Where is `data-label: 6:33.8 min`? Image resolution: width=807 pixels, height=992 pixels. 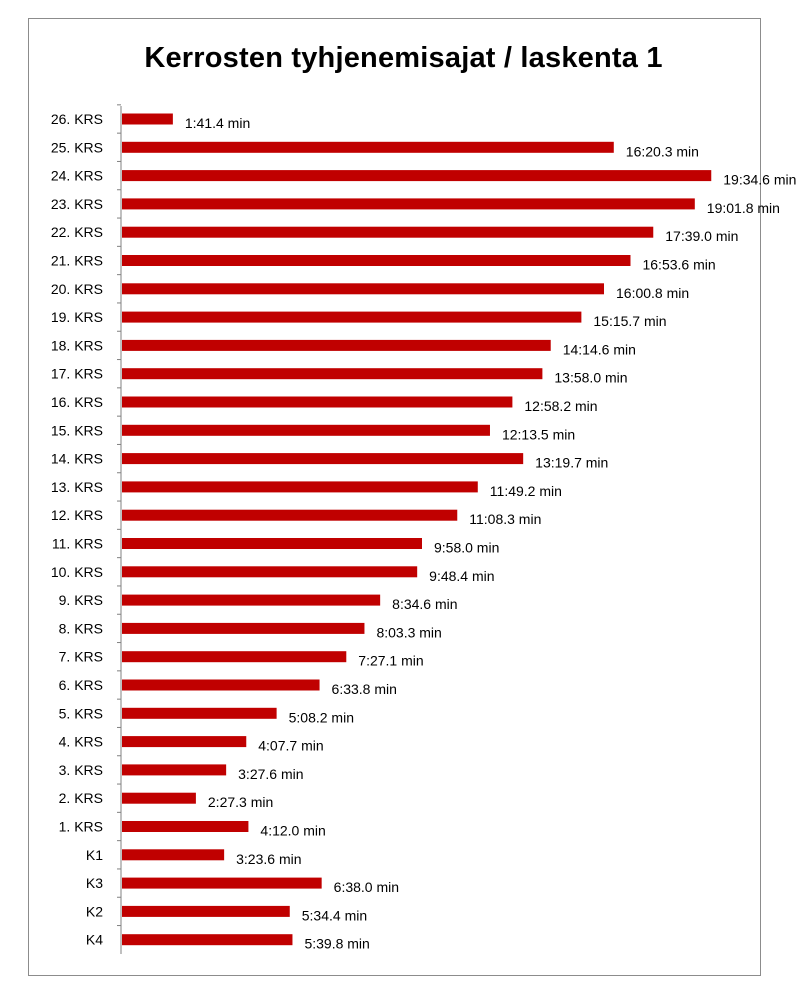 data-label: 6:33.8 min is located at coordinates (364, 689).